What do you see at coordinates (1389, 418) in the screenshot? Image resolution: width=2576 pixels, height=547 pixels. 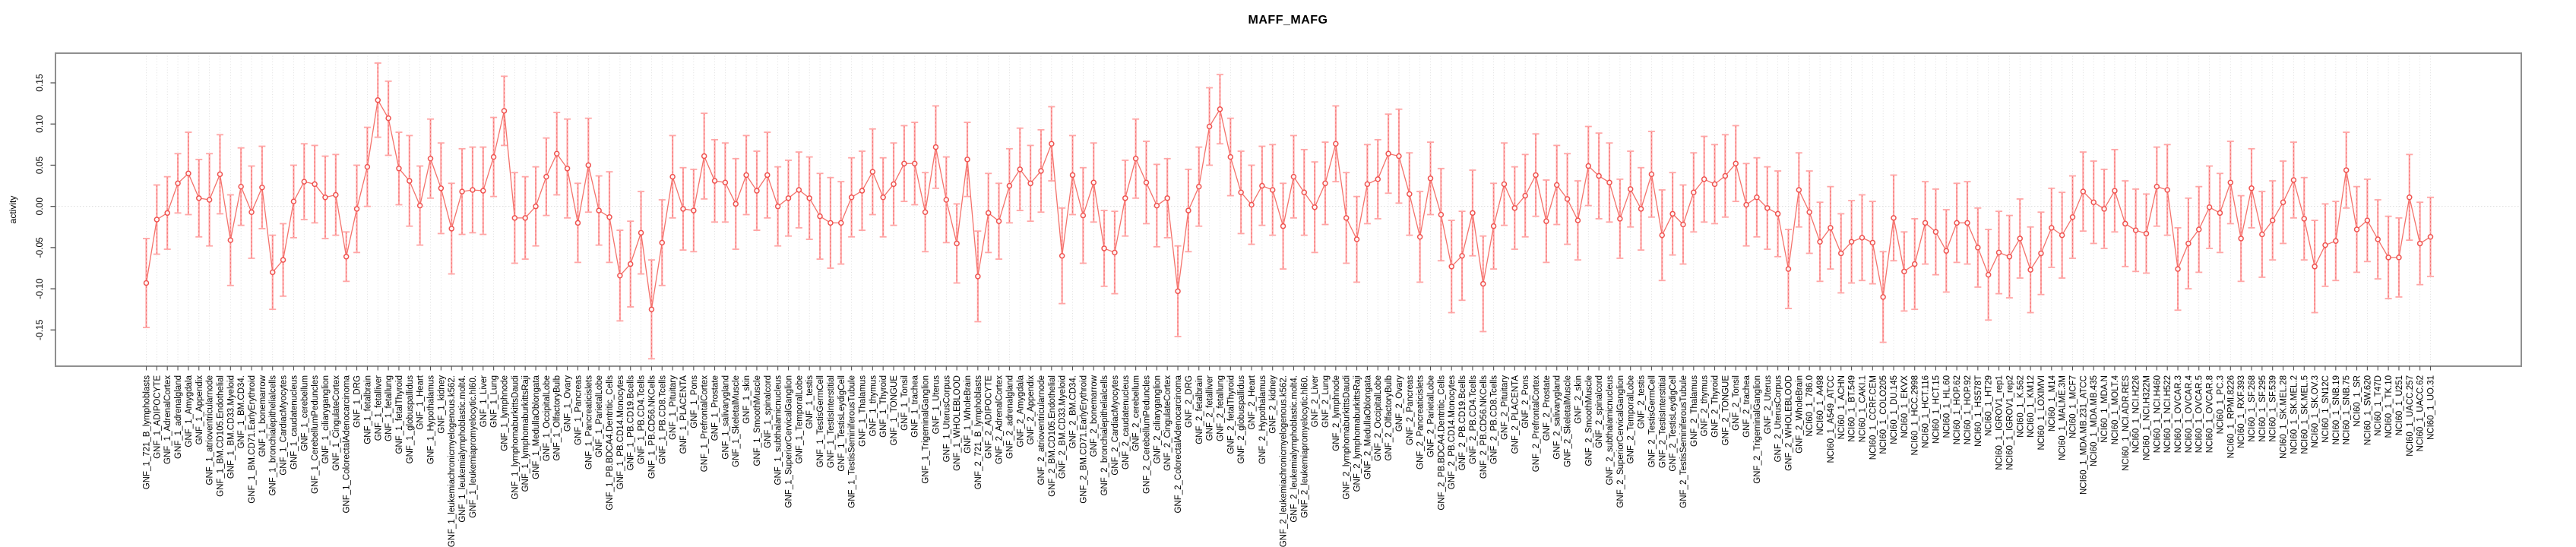 I see `x-axis-label: GNF_2_OlfactoryBulb` at bounding box center [1389, 418].